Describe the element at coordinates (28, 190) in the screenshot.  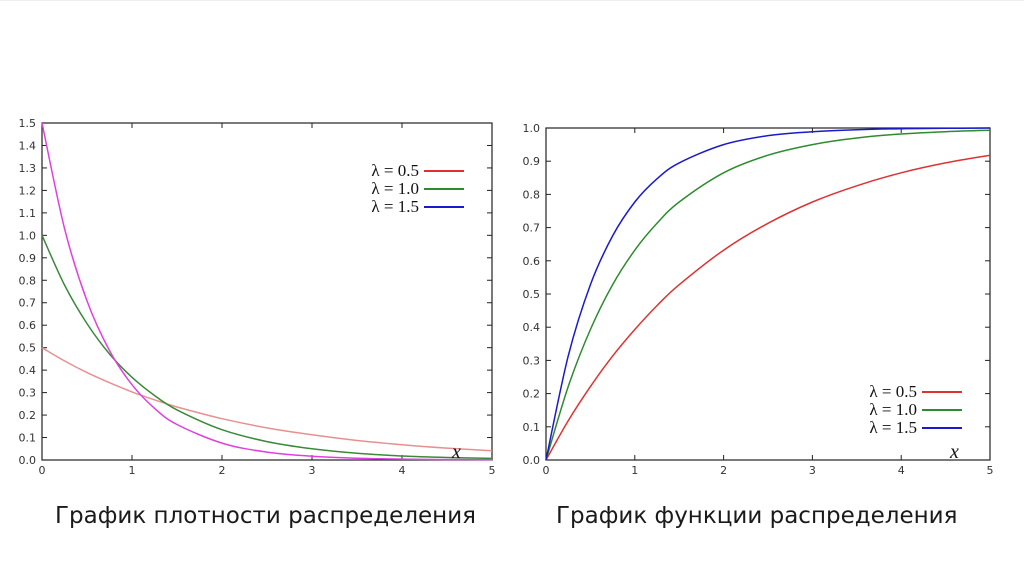
I see `y-tick-label: 1.2` at that location.